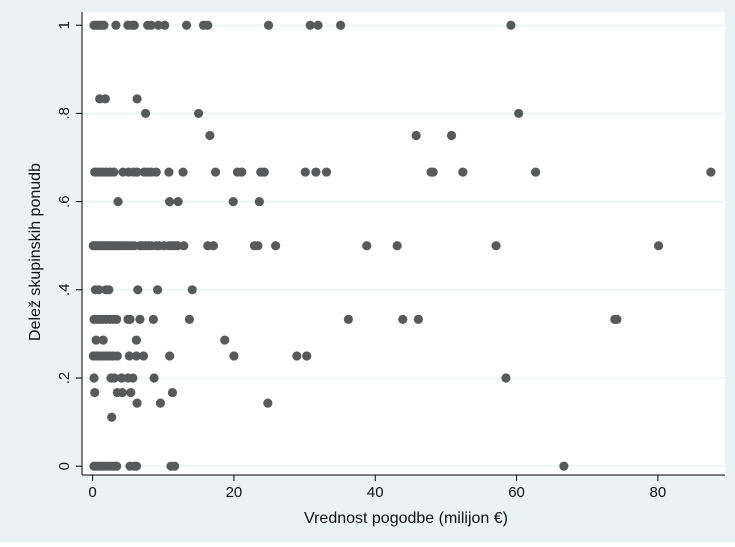 The width and height of the screenshot is (735, 547). I want to click on y-tick-label: .8, so click(64, 113).